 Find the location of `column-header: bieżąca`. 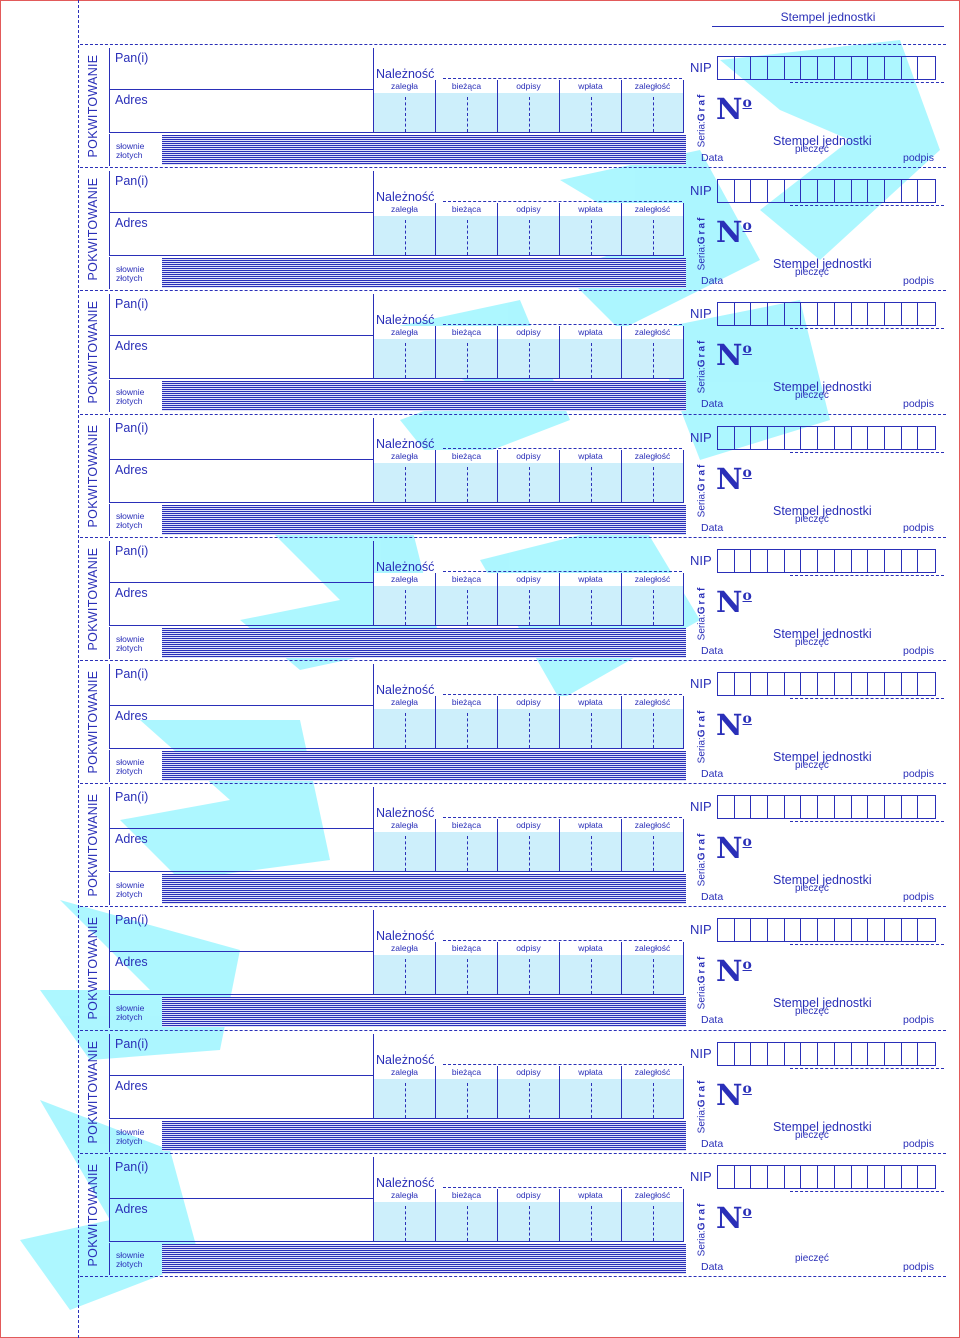

column-header: bieżąca is located at coordinates (466, 949).